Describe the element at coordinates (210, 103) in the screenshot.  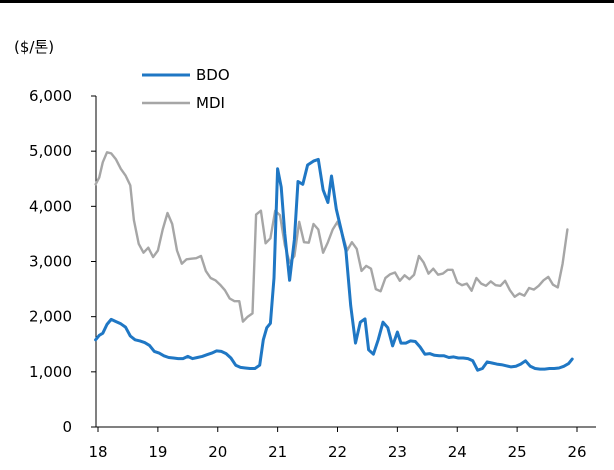
I see `legend-label-mdi: MDI` at that location.